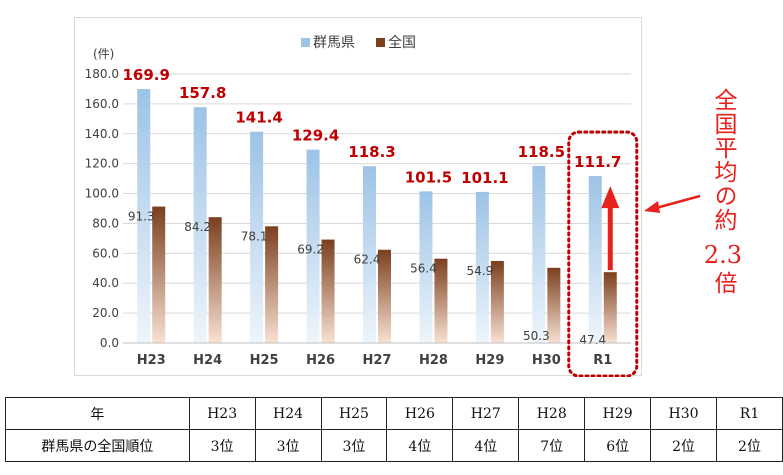  What do you see at coordinates (480, 271) in the screenshot?
I see `data-label-national: 54.9` at bounding box center [480, 271].